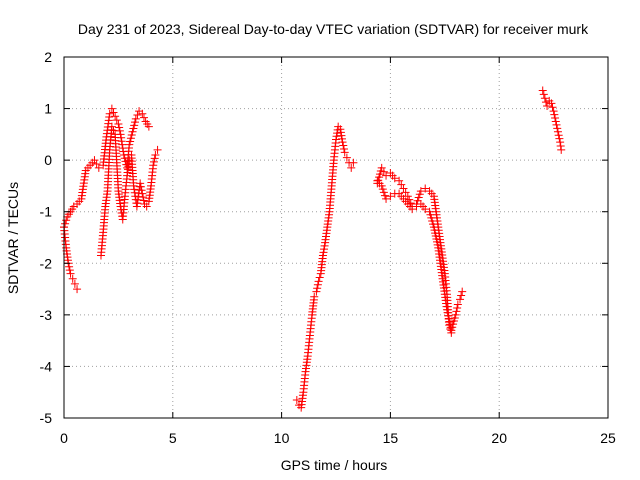  What do you see at coordinates (46, 418) in the screenshot?
I see `y-tick-label: -5` at bounding box center [46, 418].